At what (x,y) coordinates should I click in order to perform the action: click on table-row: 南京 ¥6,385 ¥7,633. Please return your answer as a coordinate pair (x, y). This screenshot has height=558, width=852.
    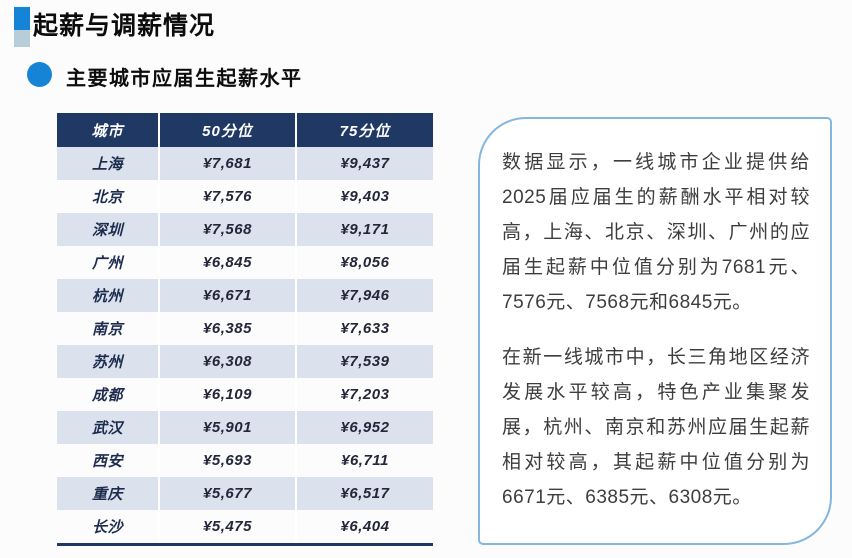
    Looking at the image, I should click on (245, 328).